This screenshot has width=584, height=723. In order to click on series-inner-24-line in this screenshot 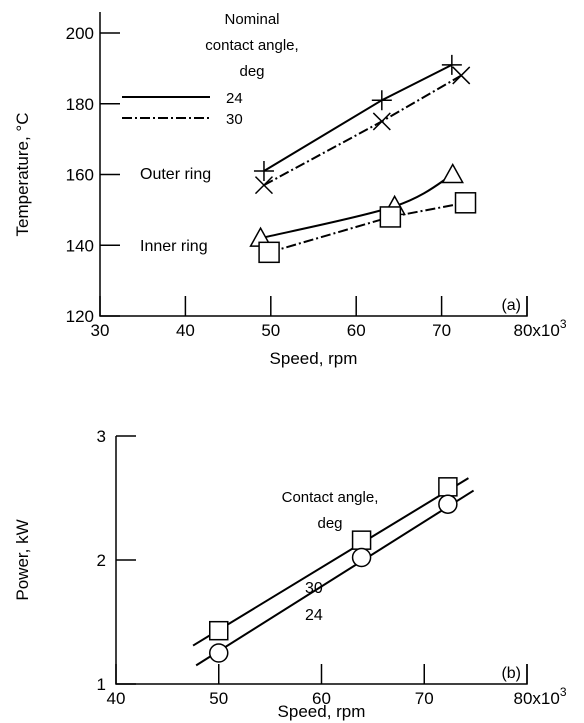, I will do `click(357, 206)`.